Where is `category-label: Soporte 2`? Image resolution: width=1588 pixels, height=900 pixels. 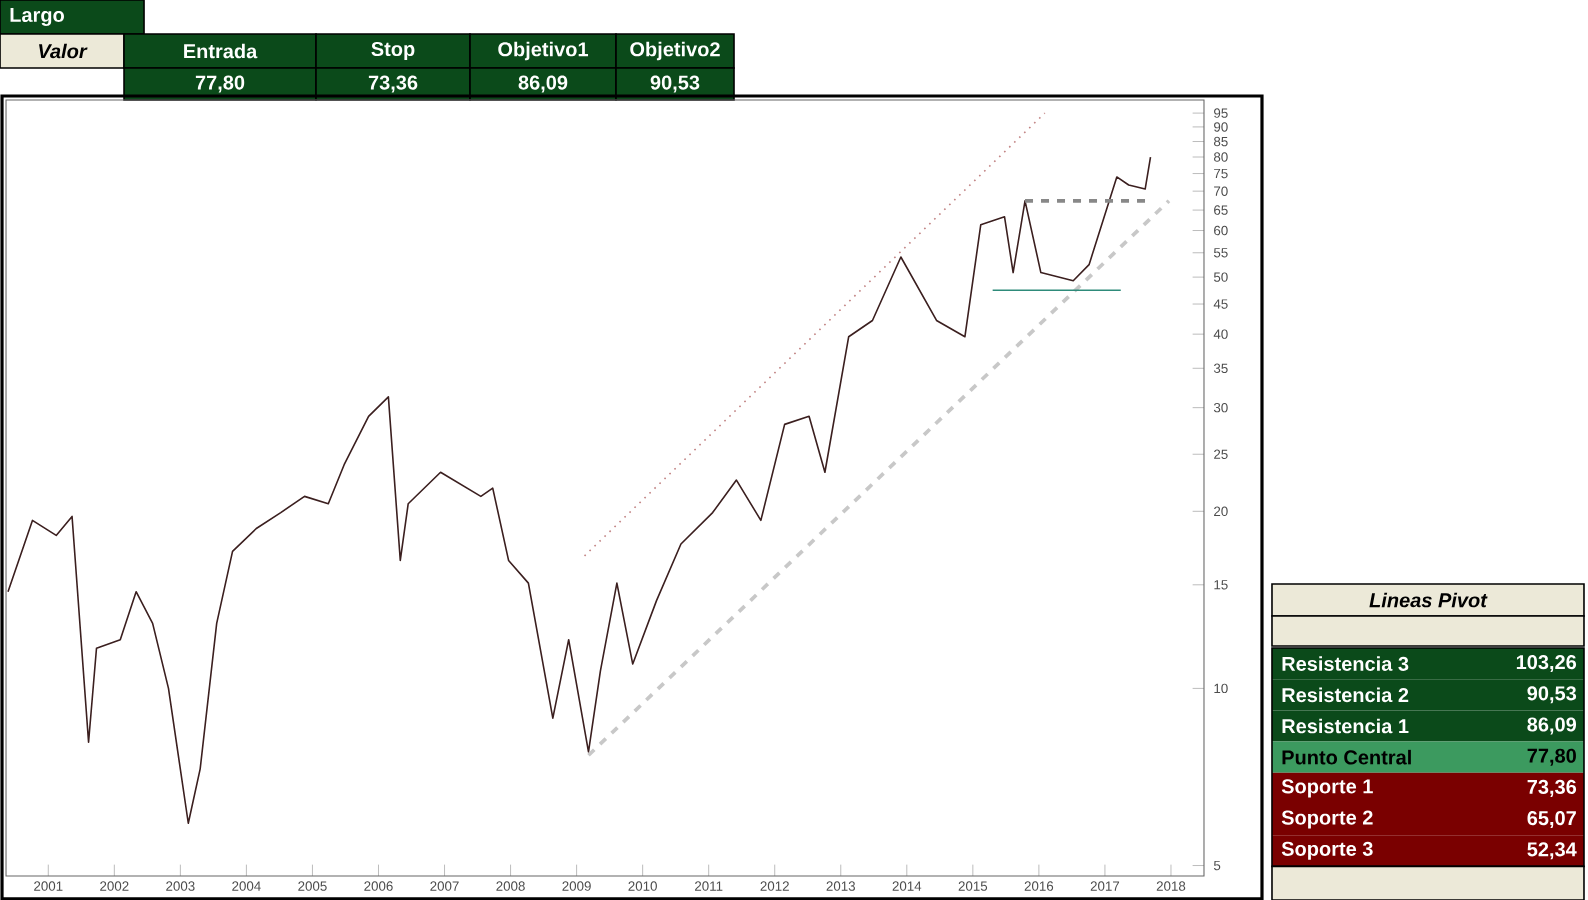 category-label: Soporte 2 is located at coordinates (1327, 819).